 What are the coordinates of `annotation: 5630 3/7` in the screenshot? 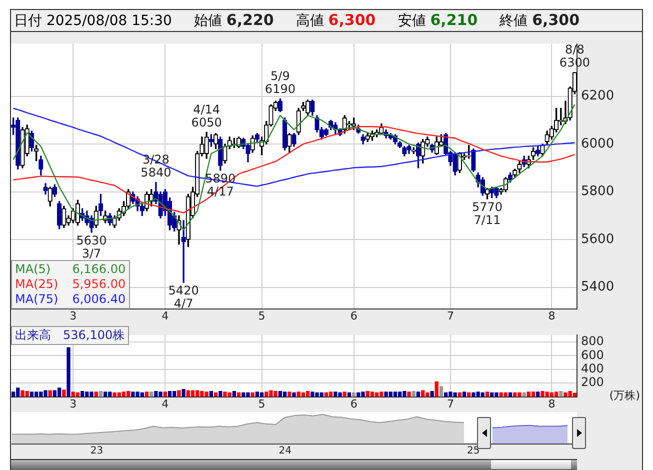 It's located at (91, 247).